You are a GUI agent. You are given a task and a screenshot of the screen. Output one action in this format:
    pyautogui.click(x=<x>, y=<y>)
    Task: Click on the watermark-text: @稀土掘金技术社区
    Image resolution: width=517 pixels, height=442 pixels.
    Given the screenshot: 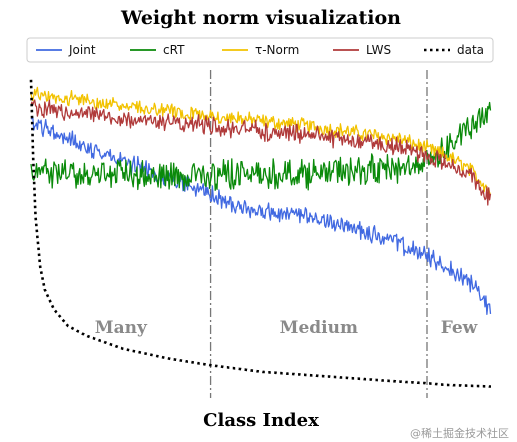 What is the action you would take?
    pyautogui.click(x=459, y=433)
    